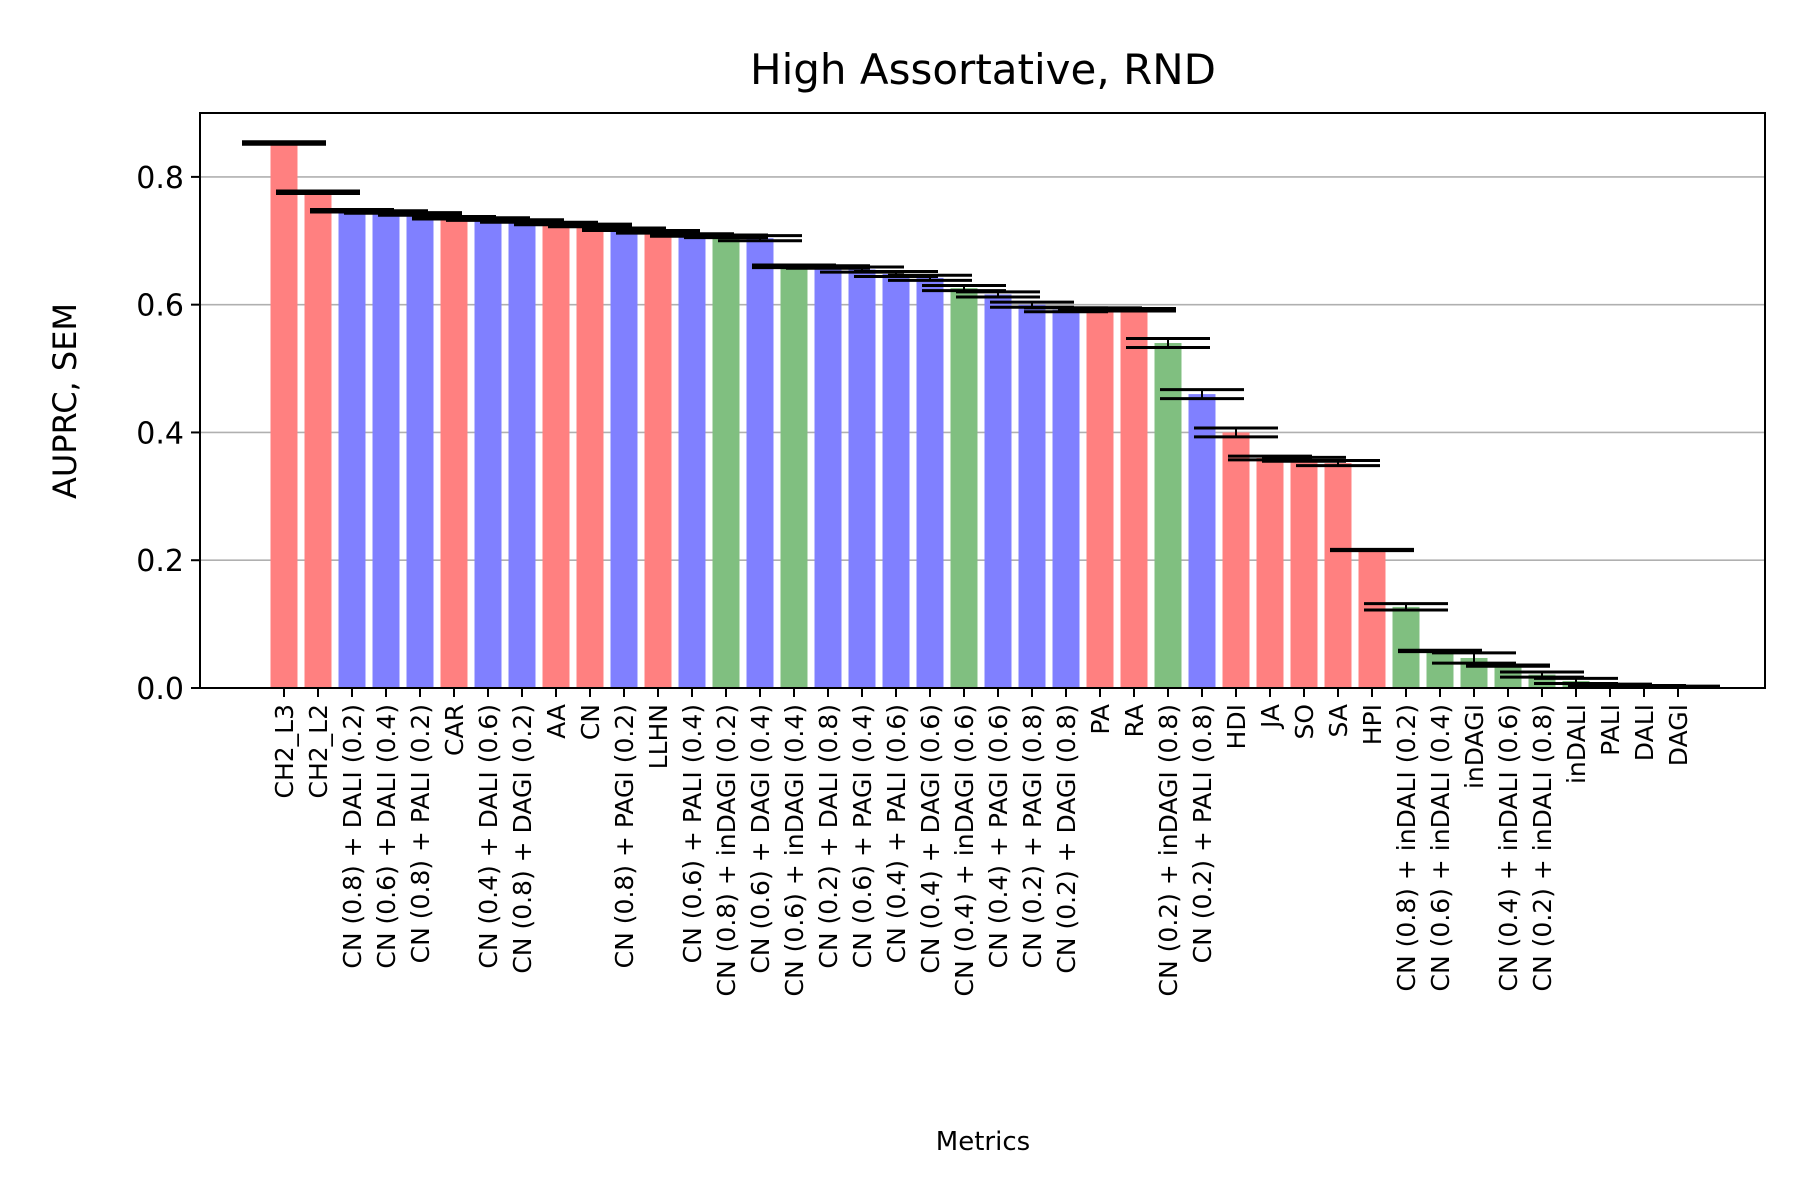 The height and width of the screenshot is (1200, 1800). I want to click on x-axis-label: Metrics, so click(983, 1142).